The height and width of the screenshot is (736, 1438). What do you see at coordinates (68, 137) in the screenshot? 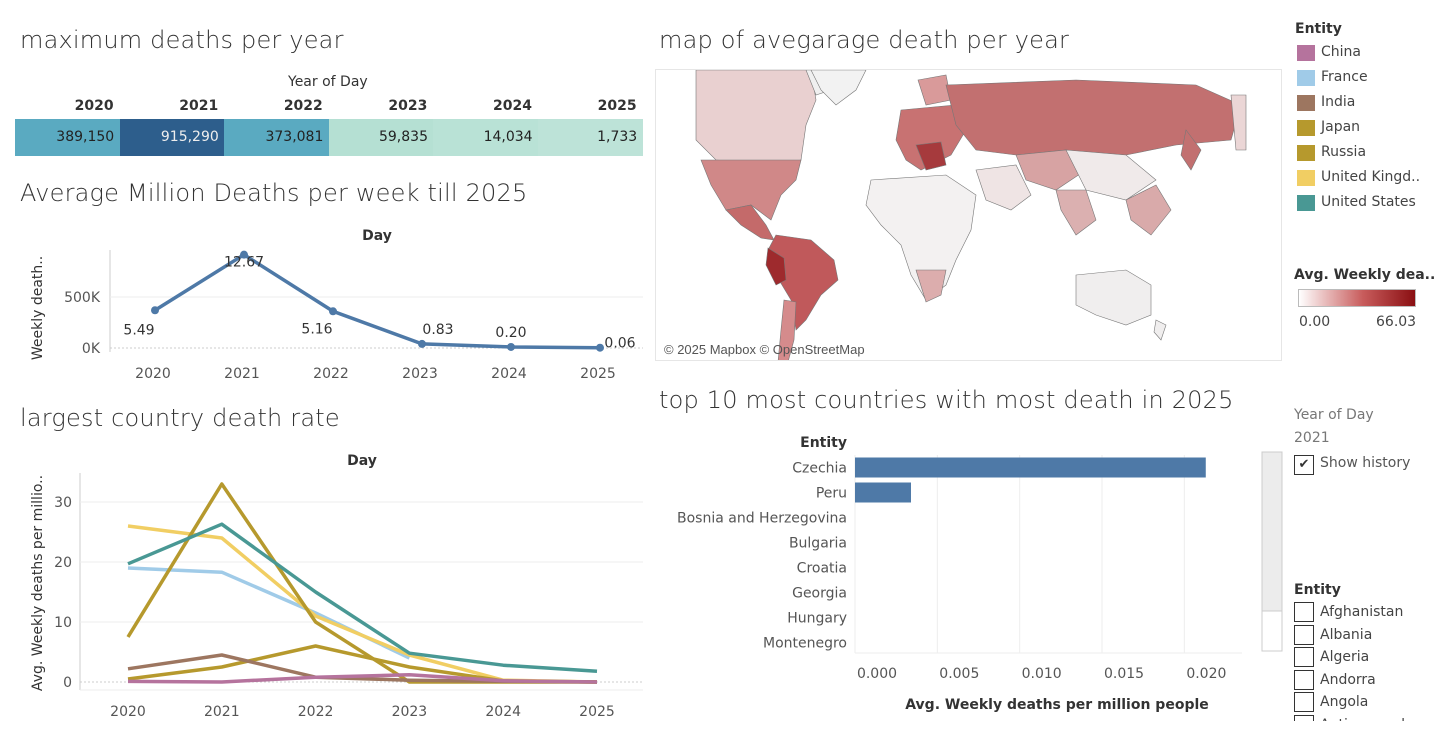
I see `heatmap-cell: 389,150` at bounding box center [68, 137].